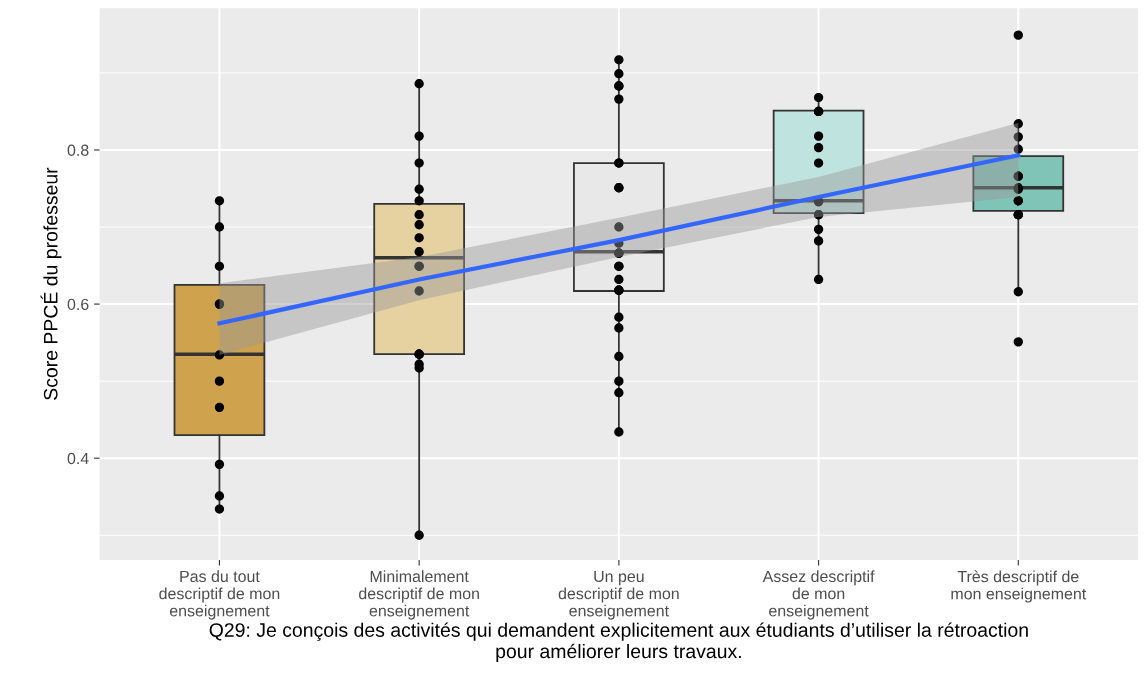 The width and height of the screenshot is (1145, 682). What do you see at coordinates (618, 595) in the screenshot?
I see `x-tick-label: Un peu descriptif de mon enseignement` at bounding box center [618, 595].